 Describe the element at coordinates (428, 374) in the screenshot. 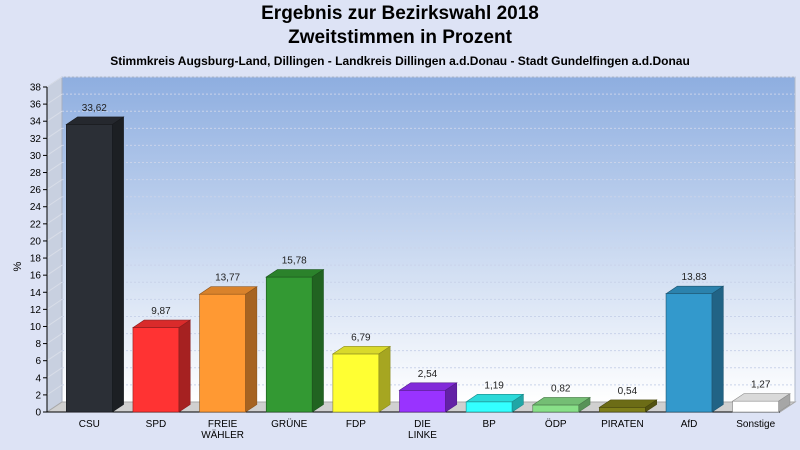

I see `data-label: 2,54` at that location.